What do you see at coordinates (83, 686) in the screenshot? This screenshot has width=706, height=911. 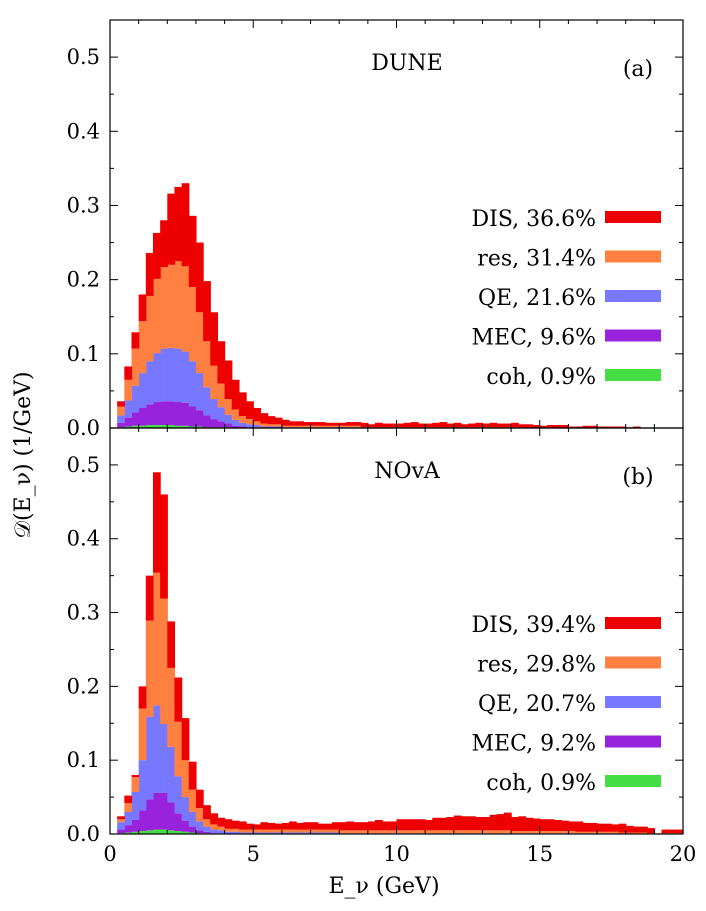 I see `nova-y-tick-label: 0.2` at bounding box center [83, 686].